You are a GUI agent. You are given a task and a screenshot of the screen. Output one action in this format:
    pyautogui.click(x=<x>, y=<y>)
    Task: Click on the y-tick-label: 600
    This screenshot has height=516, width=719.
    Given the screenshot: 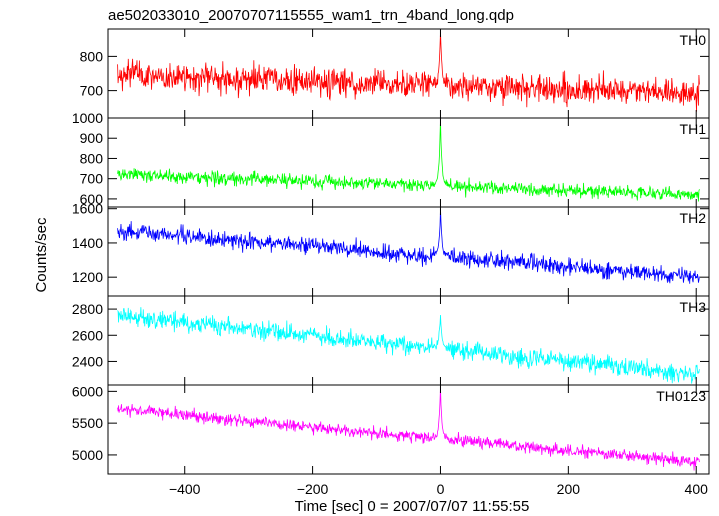 What is the action you would take?
    pyautogui.click(x=92, y=199)
    